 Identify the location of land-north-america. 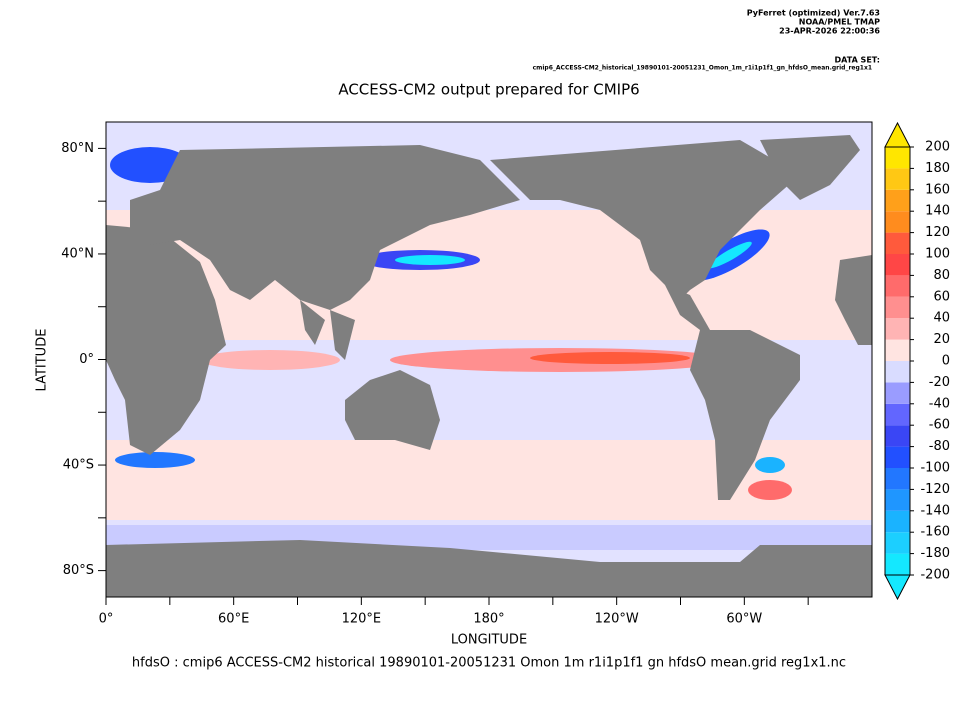
(645, 220).